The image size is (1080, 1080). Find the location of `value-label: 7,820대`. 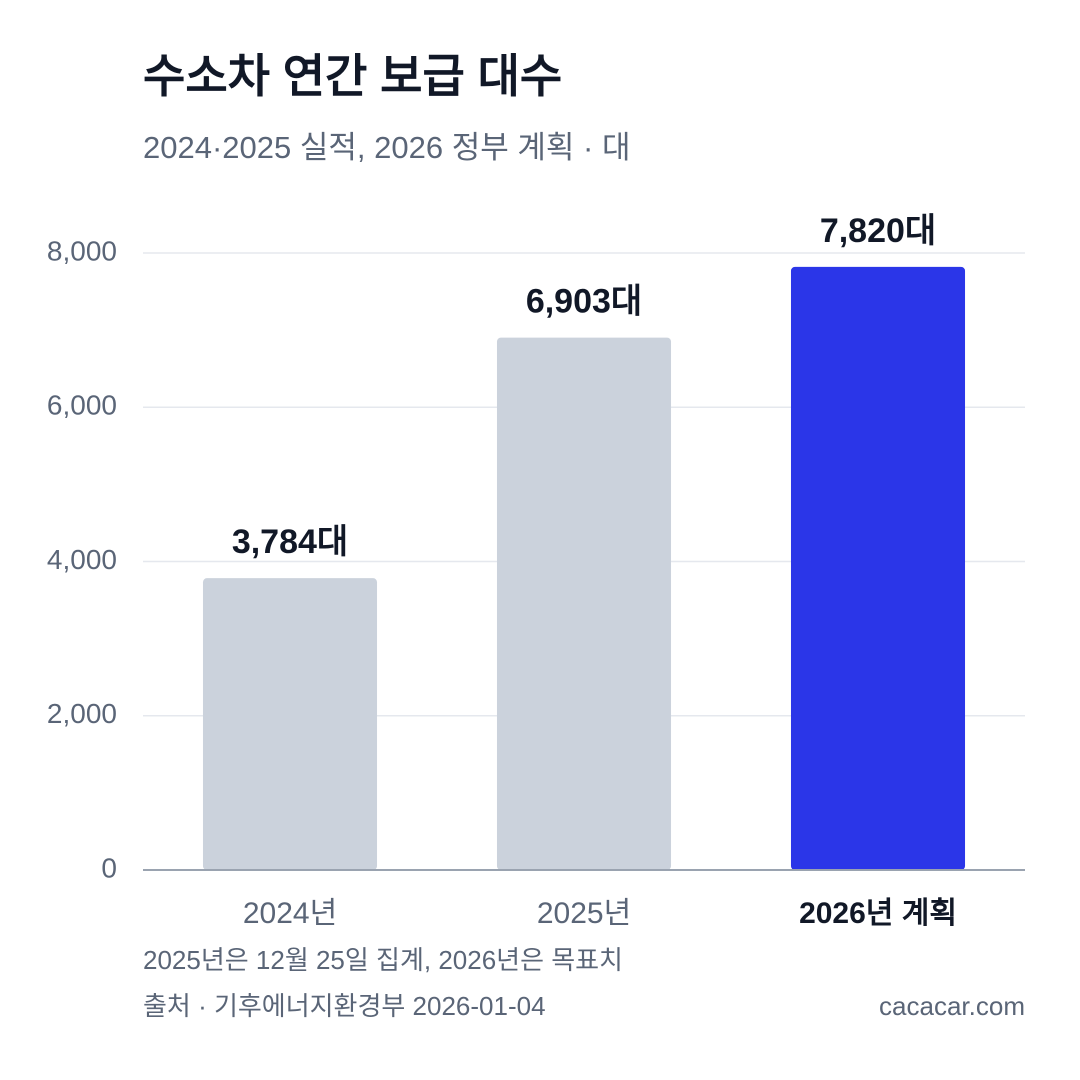

value-label: 7,820대 is located at coordinates (878, 231).